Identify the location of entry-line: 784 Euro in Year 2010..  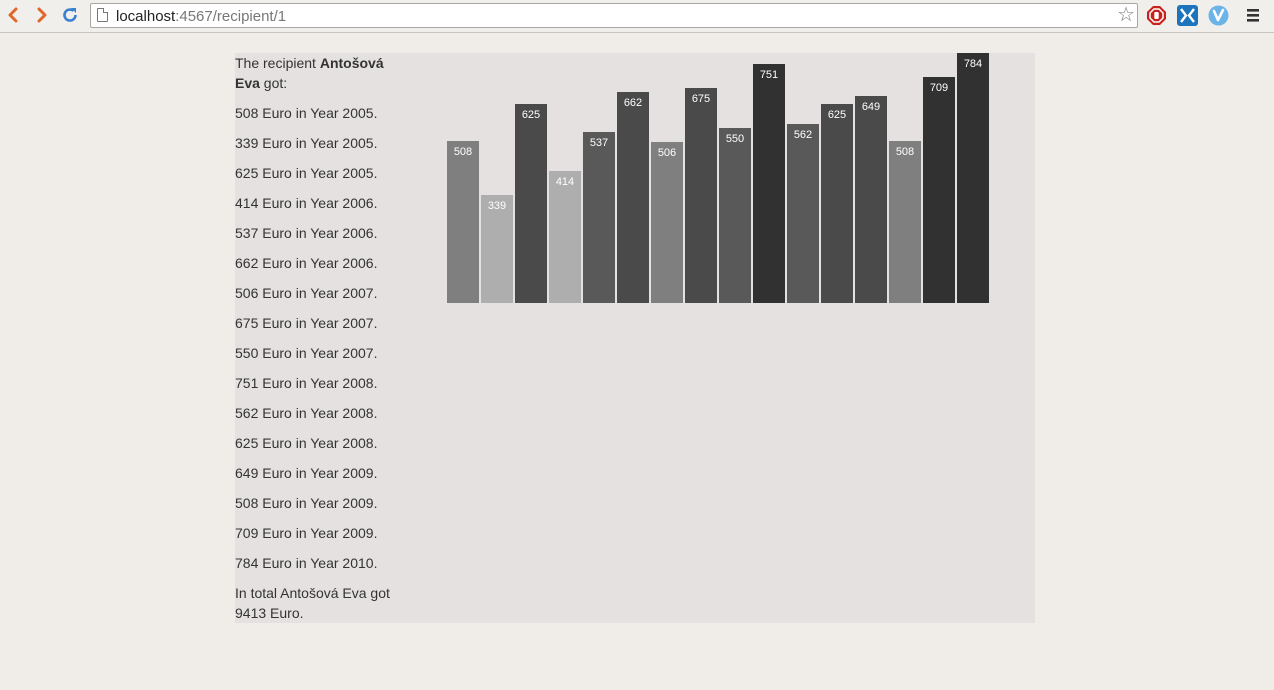
(306, 563).